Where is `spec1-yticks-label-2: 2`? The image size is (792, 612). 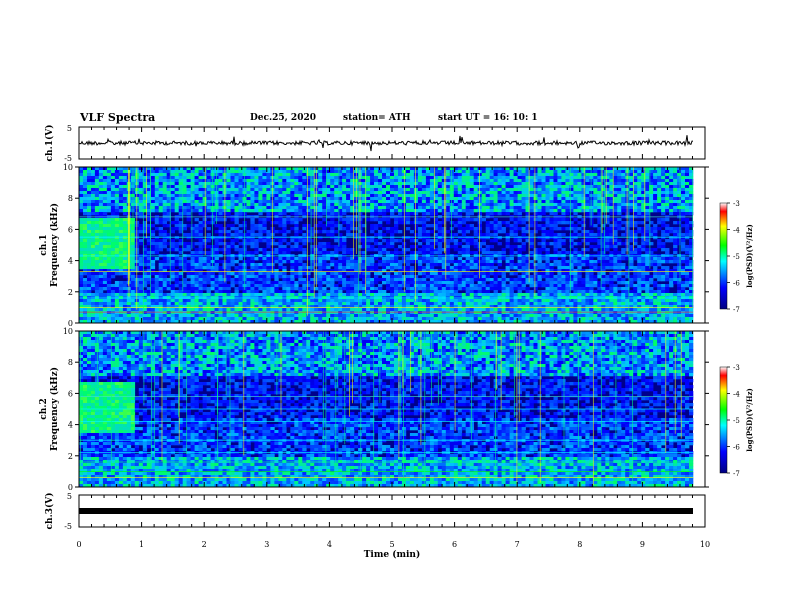
spec1-yticks-label-2: 2 is located at coordinates (70, 292).